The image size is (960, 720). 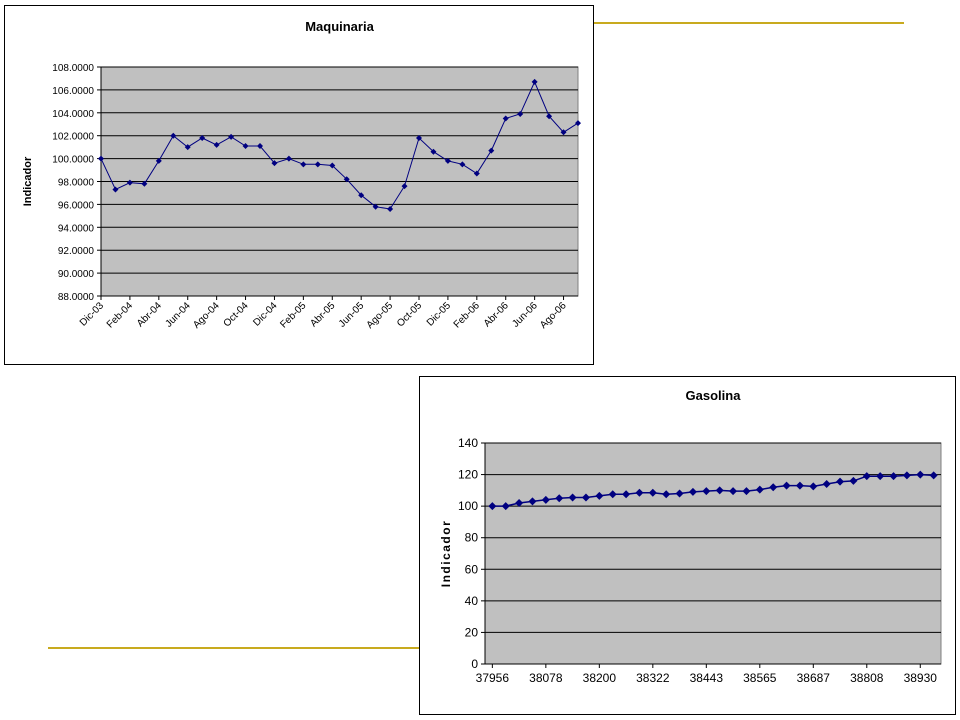 I want to click on x-tick-label: Feb-04, so click(x=120, y=315).